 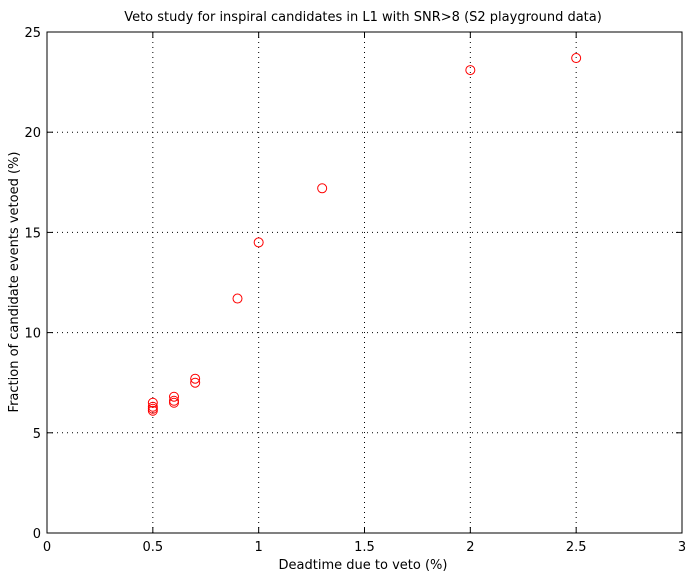 What do you see at coordinates (576, 547) in the screenshot?
I see `x-tick-label: 2.5` at bounding box center [576, 547].